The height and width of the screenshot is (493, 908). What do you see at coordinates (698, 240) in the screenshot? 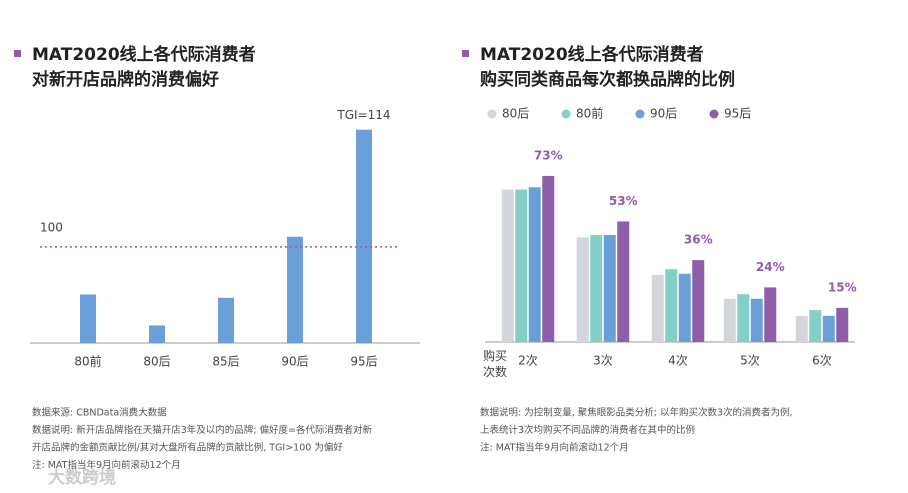
I see `value-label: 36%` at bounding box center [698, 240].